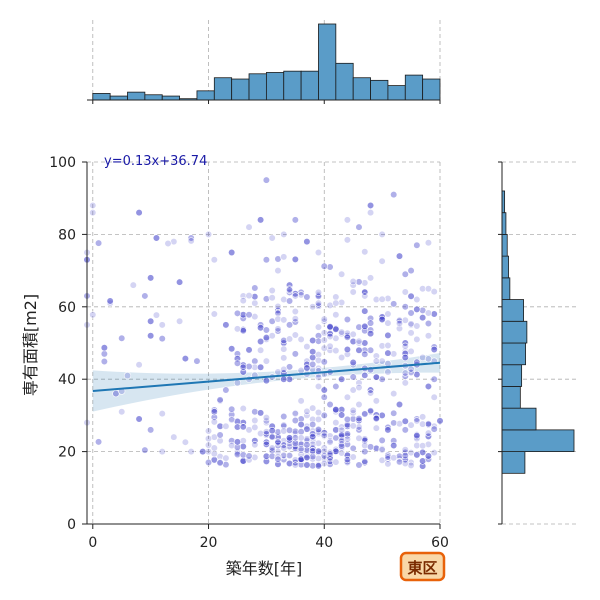 The image size is (600, 600). I want to click on y-tick-label: 80, so click(67, 235).